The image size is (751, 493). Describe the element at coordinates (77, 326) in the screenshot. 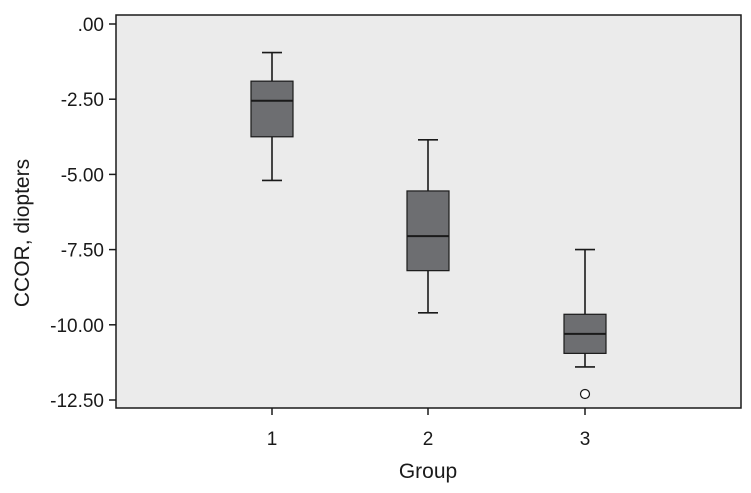

I see `y-tick-label: -10.00` at that location.